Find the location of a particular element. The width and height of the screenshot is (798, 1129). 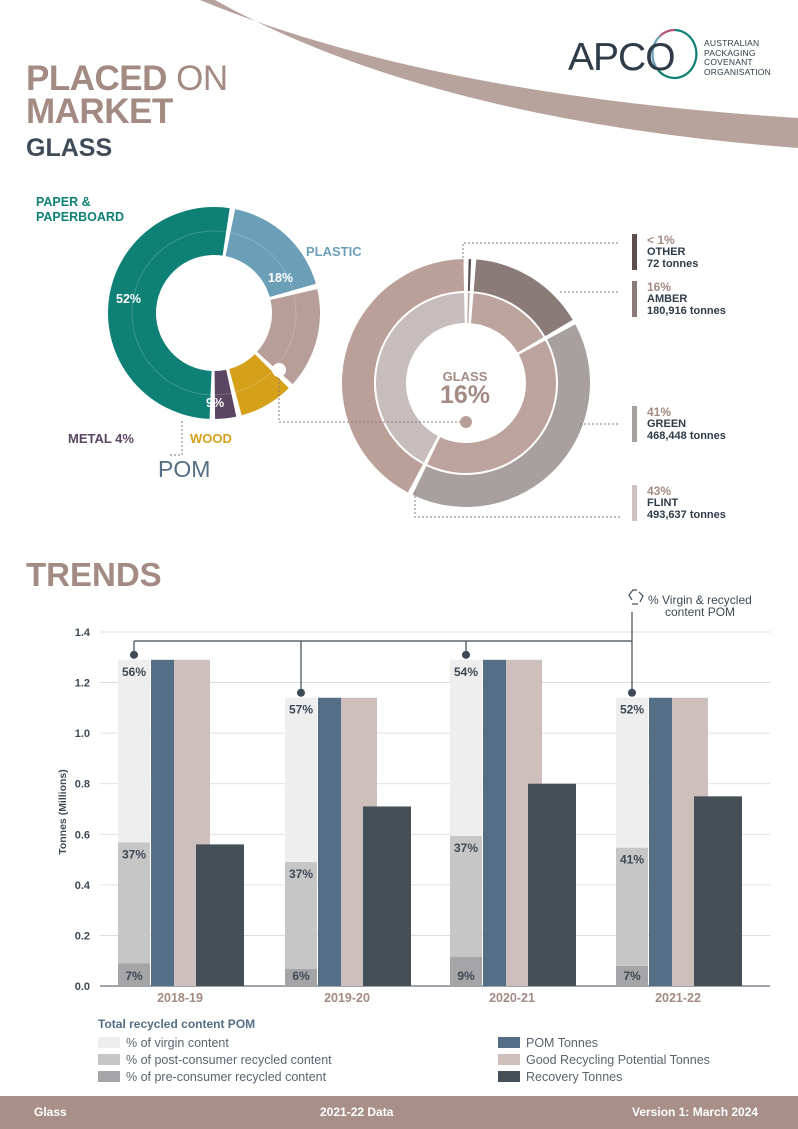

x-tick-label: 2020-21 is located at coordinates (512, 998).